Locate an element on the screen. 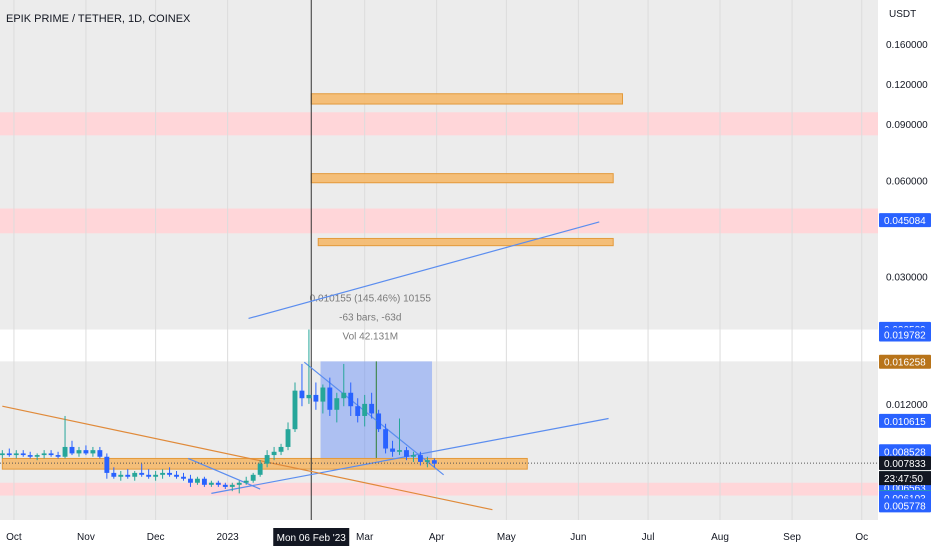  price-tag-label: 0.016258 is located at coordinates (905, 363).